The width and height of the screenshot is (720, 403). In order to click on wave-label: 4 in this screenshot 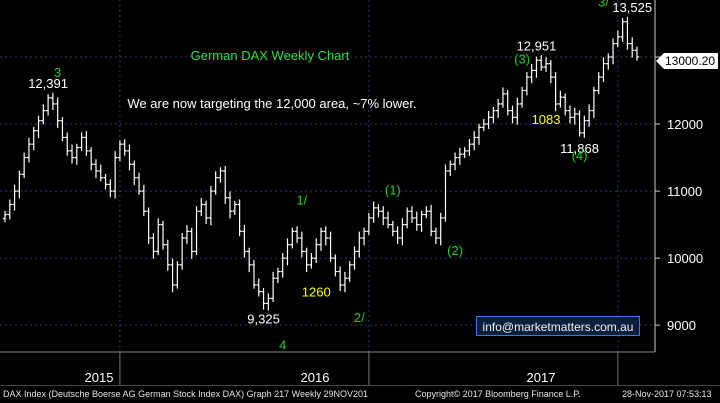, I will do `click(282, 344)`.